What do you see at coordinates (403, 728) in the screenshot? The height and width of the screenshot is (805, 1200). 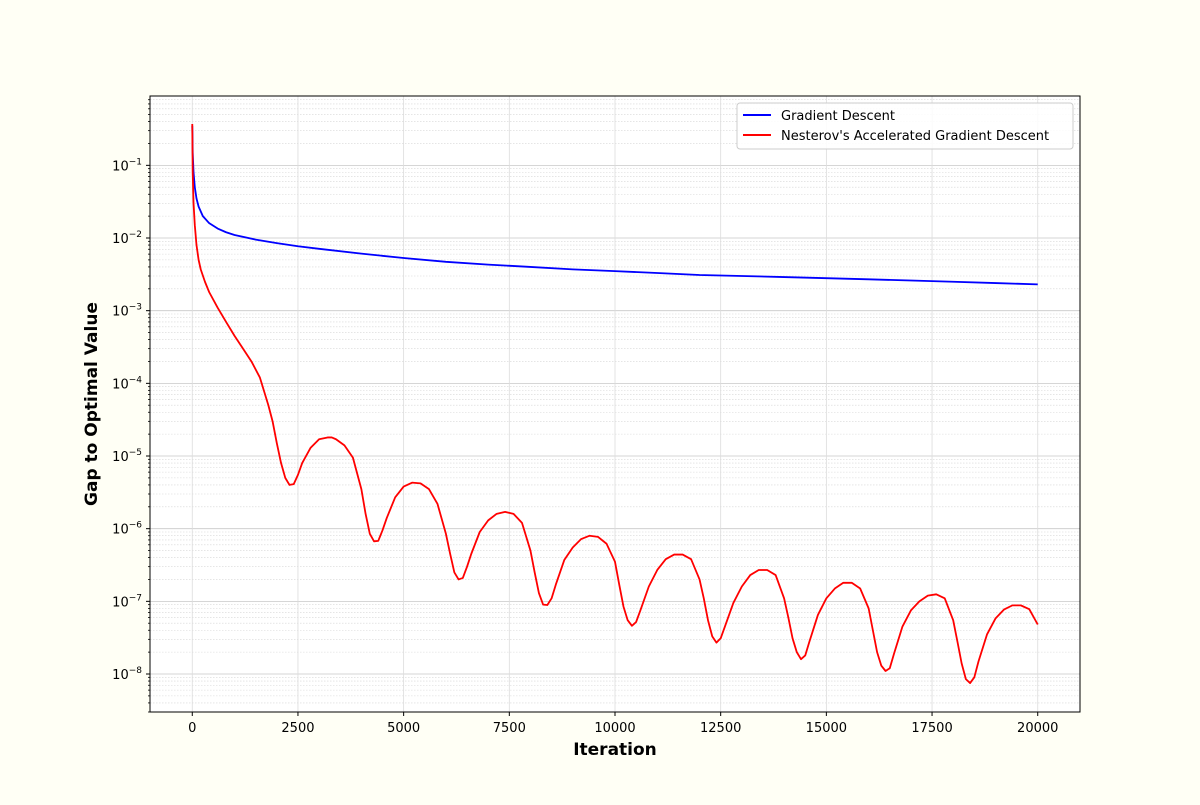 I see `x-tick-label: 5000` at bounding box center [403, 728].